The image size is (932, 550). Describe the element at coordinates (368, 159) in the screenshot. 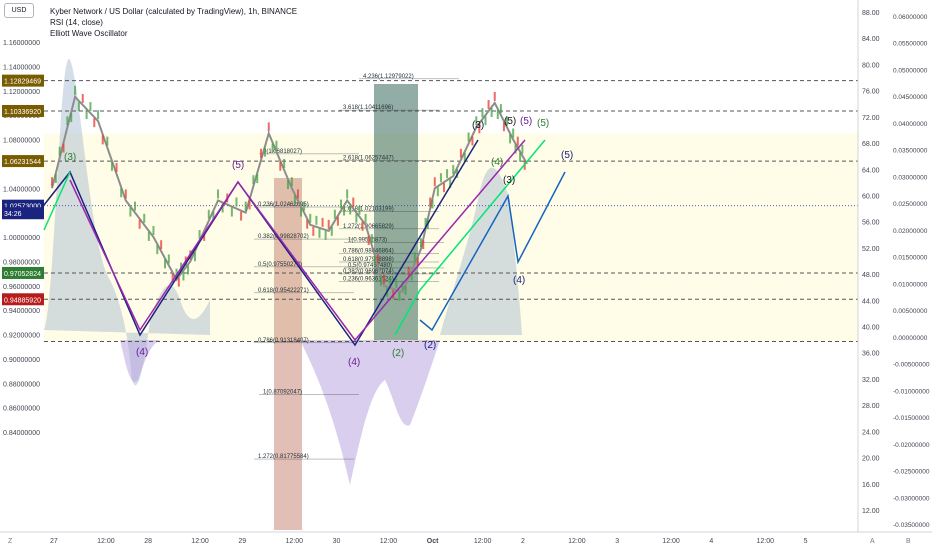

I see `fib-label-2: 2.618(1.06257447)` at that location.